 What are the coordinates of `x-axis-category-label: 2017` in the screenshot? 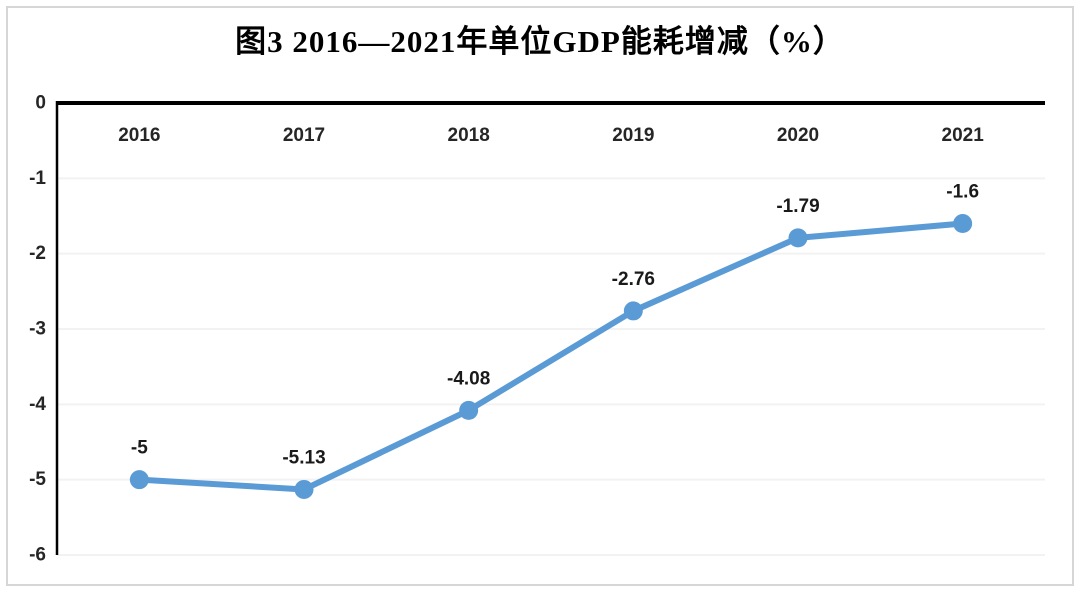 It's located at (304, 135).